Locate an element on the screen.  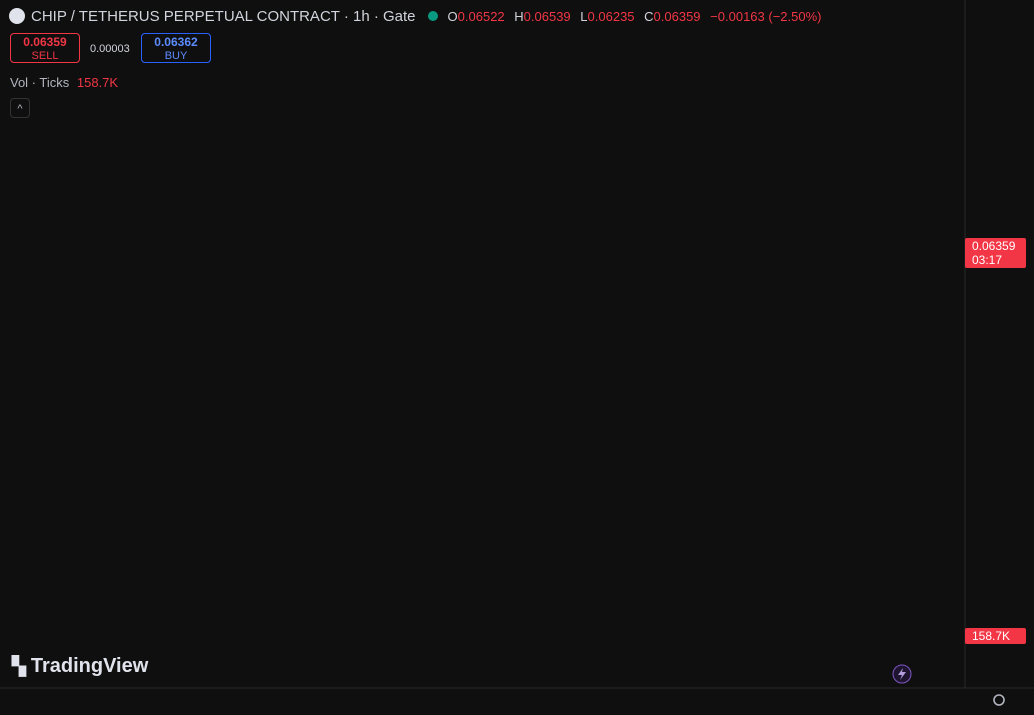
ohlc-value: 0.06522 is located at coordinates (481, 16).